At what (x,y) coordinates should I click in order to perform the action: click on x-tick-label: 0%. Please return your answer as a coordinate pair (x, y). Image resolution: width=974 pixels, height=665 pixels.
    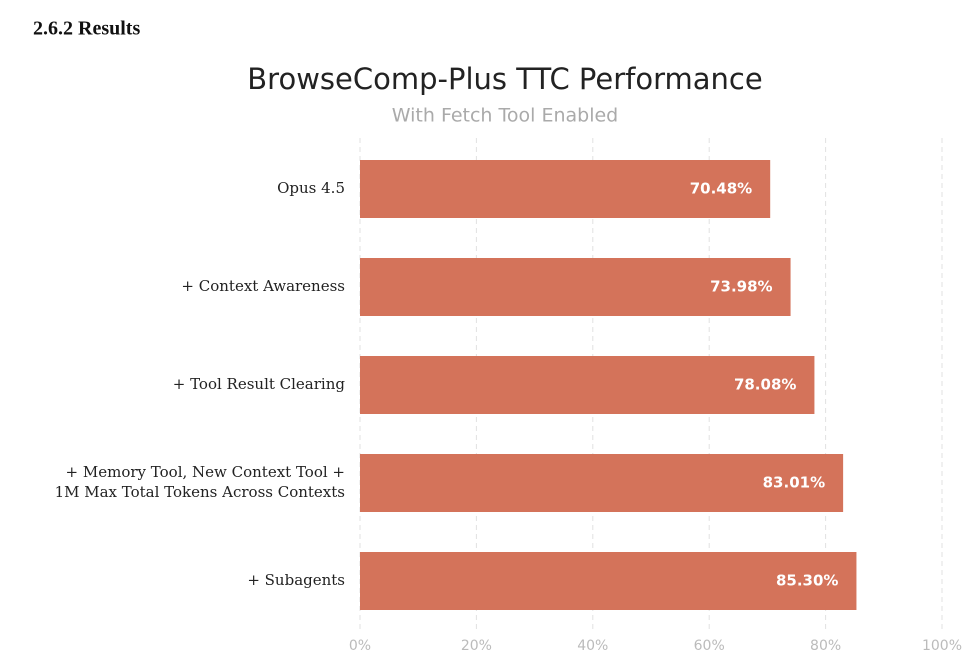
    Looking at the image, I should click on (360, 646).